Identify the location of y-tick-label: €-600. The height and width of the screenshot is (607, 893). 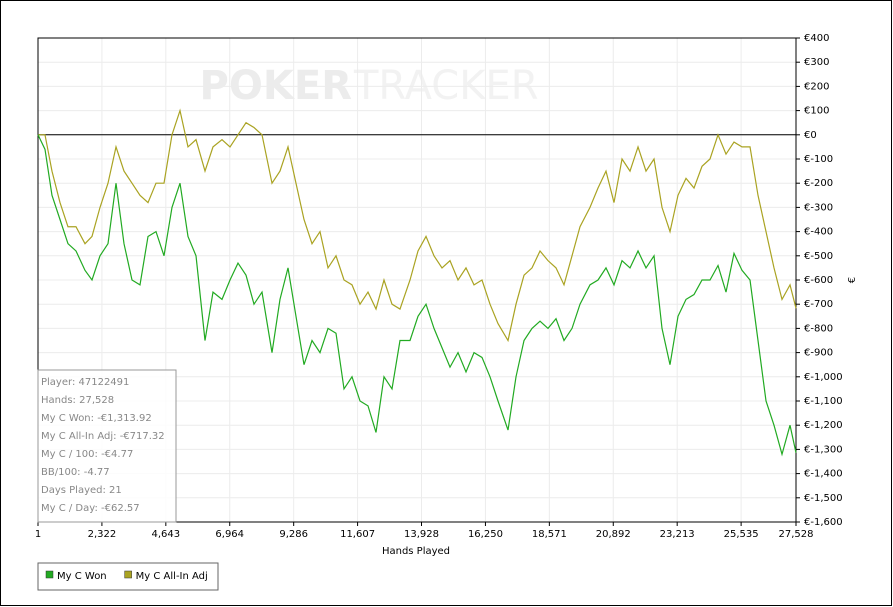
(818, 280).